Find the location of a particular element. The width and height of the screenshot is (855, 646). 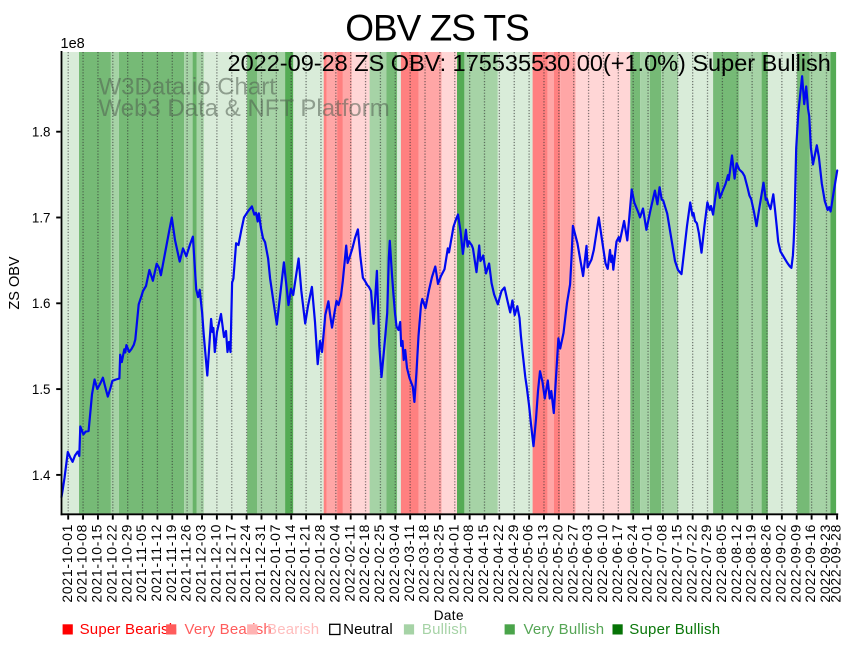

svg-text: 2022-06-03 is located at coordinates (587, 563).